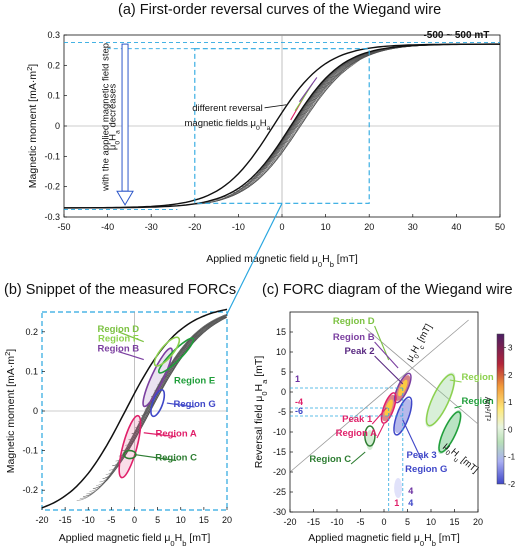 The height and width of the screenshot is (550, 532). I want to click on y-tick-label-c: 15, so click(281, 332).